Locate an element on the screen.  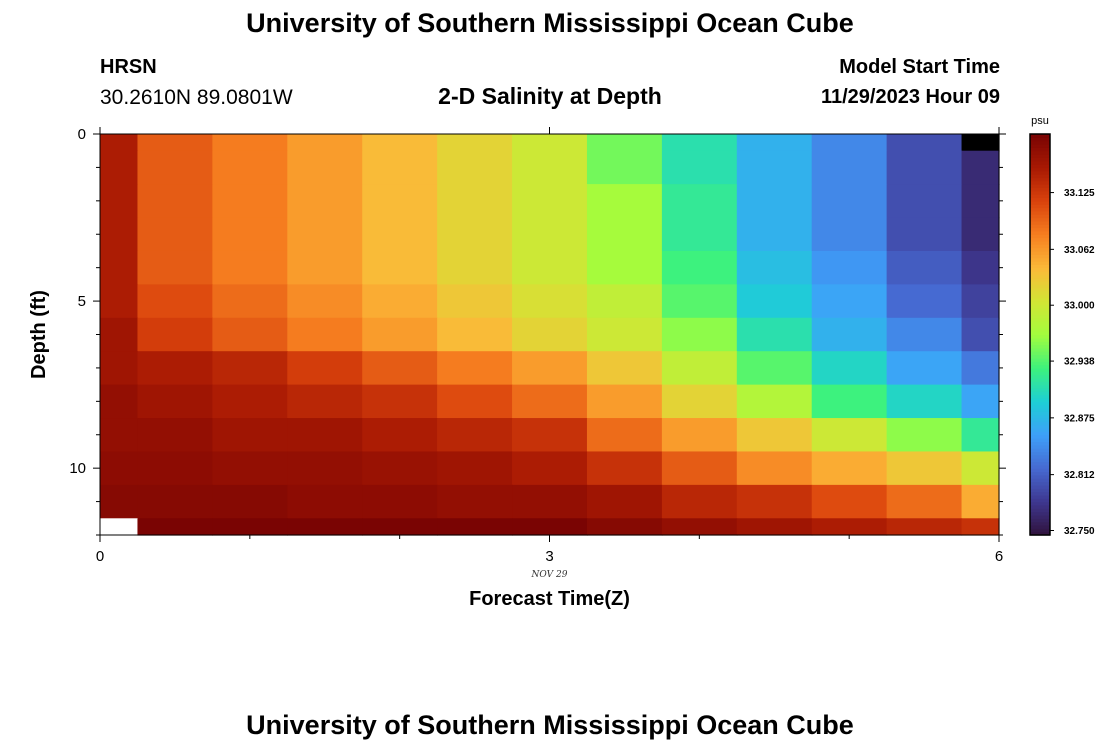
y-tick-label: 5 is located at coordinates (82, 301).